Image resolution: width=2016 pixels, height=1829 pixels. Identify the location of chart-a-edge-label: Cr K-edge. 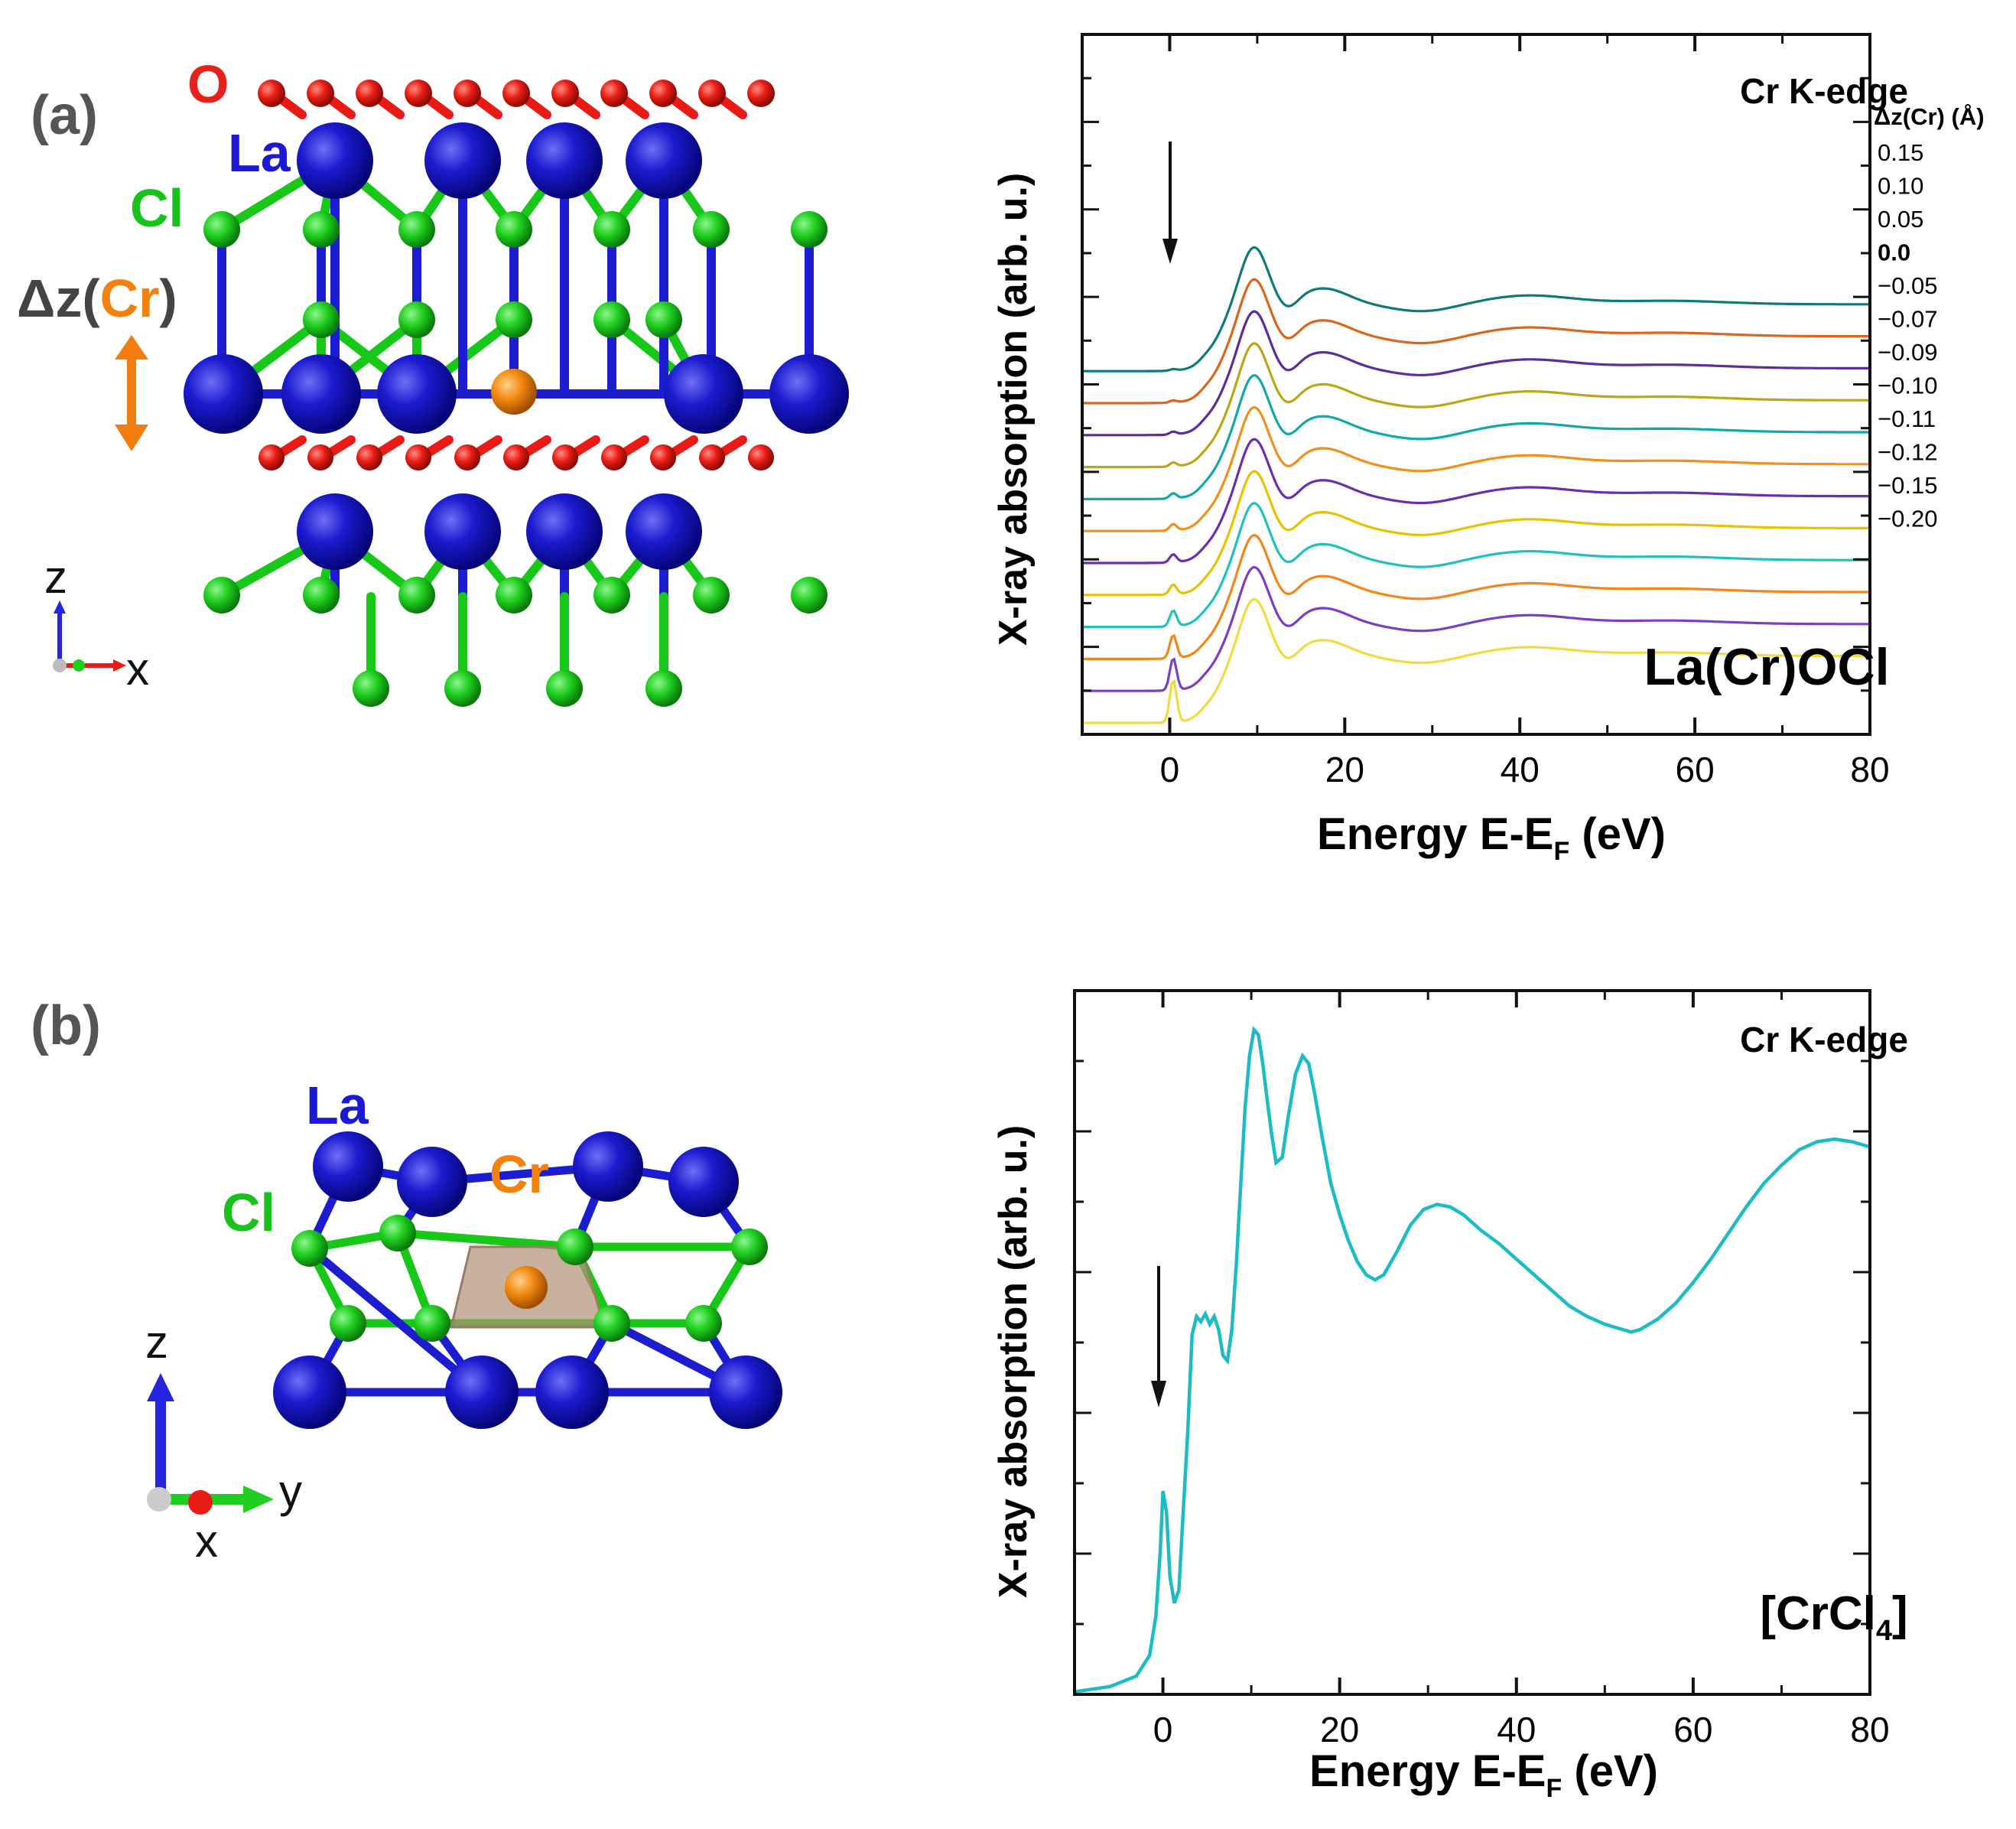
(1824, 91).